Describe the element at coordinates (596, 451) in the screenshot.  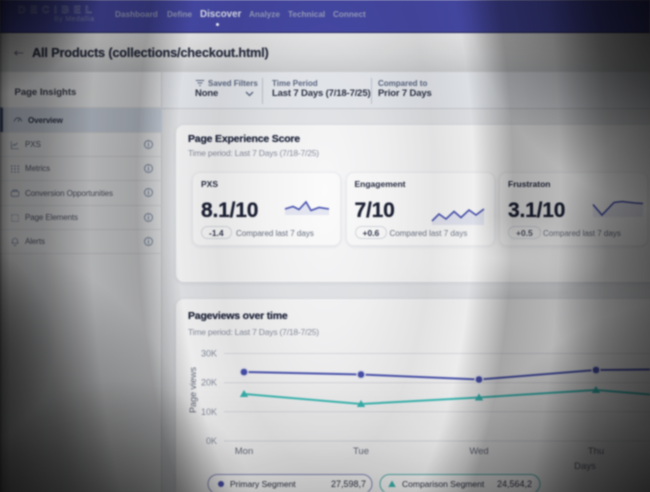
I see `svg-text: Thu` at that location.